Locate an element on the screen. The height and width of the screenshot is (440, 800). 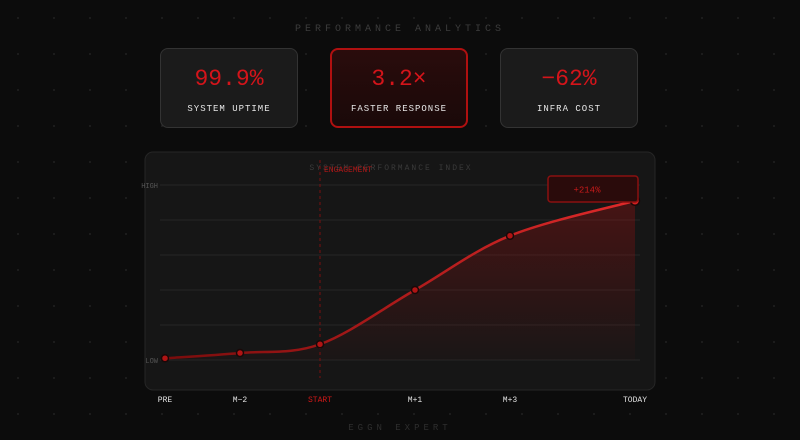
kpi-label: INFRA COST is located at coordinates (568, 109).